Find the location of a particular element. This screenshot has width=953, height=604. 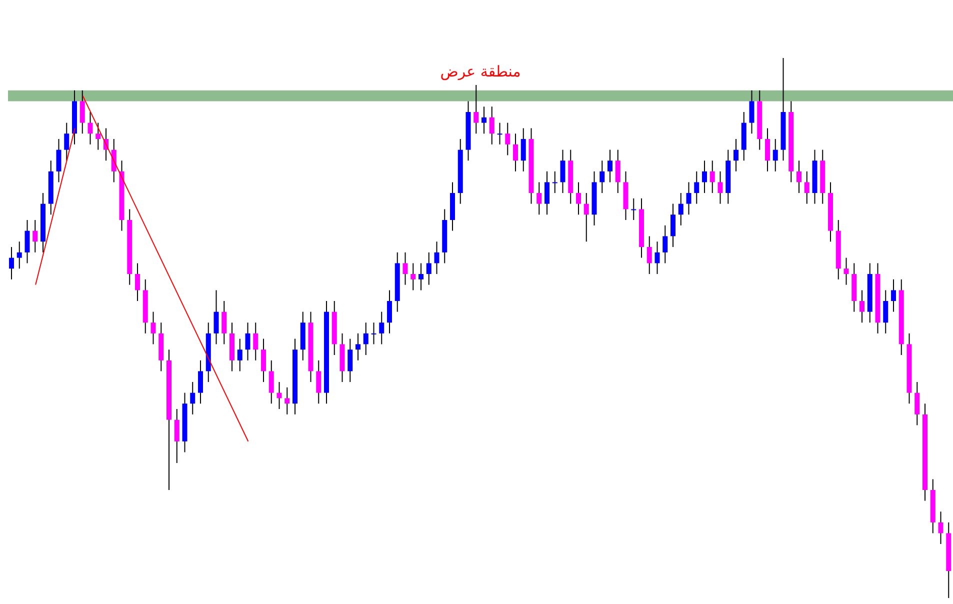

band-label: منطقة عرض is located at coordinates (480, 71).